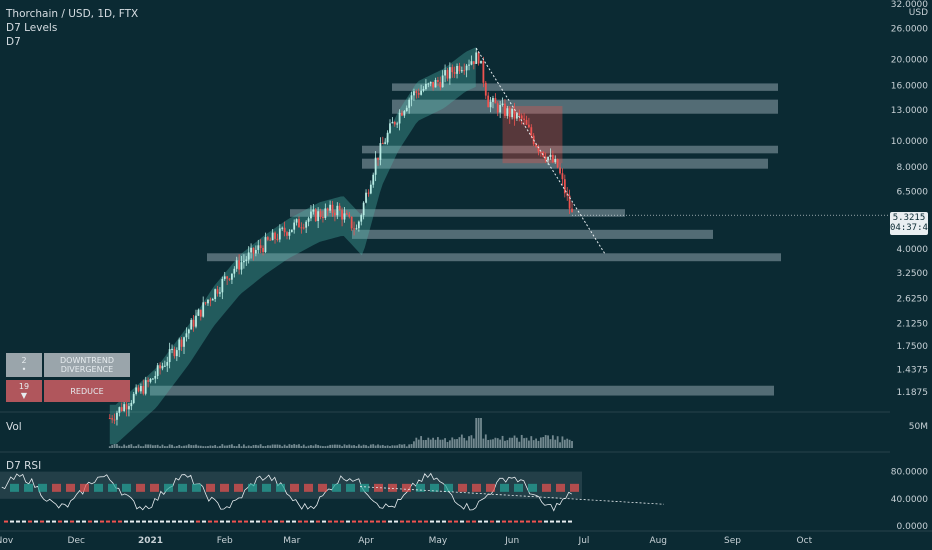  What do you see at coordinates (913, 527) in the screenshot?
I see `rsi-axis-tick: 0.0000` at bounding box center [913, 527].